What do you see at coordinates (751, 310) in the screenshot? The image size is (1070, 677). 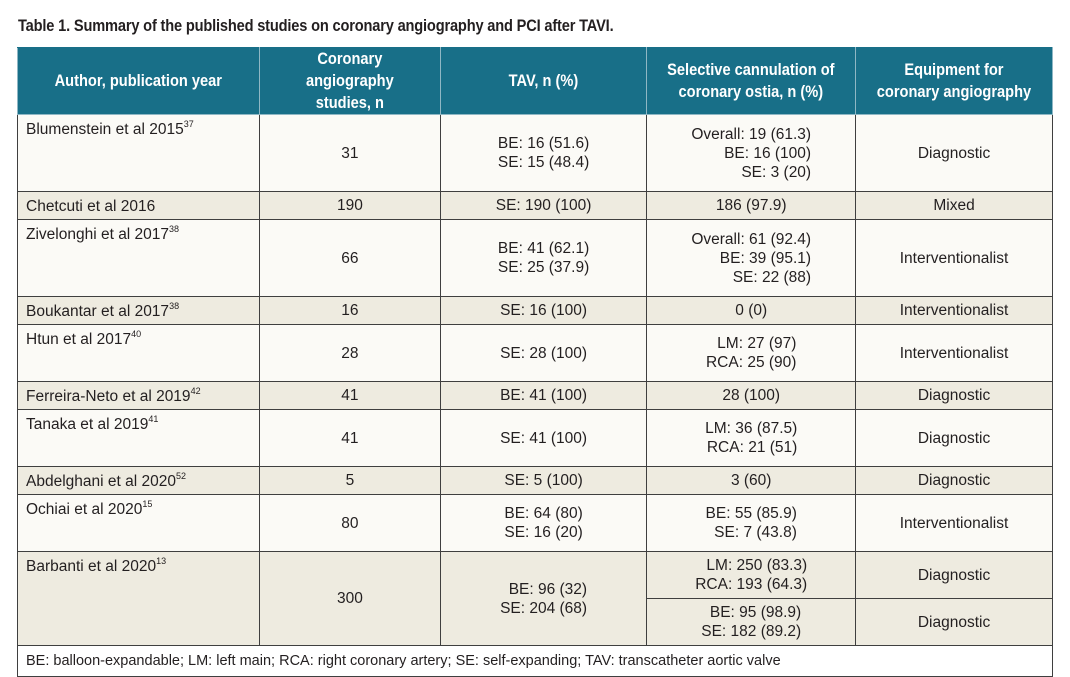 I see `cannulation: 0 (0)` at bounding box center [751, 310].